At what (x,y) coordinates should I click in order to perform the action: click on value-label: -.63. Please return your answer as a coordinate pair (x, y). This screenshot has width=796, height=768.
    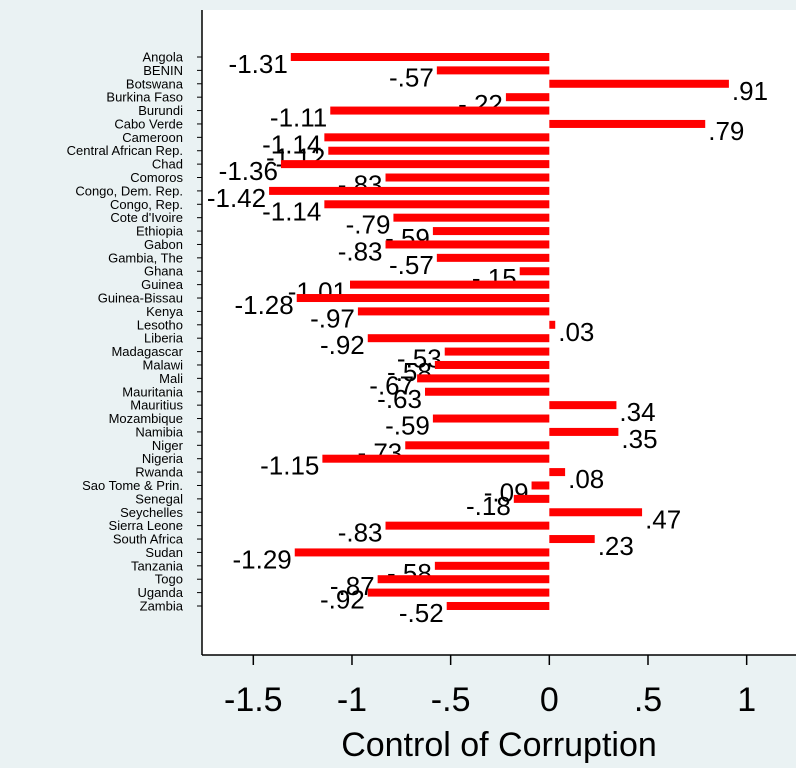
    Looking at the image, I should click on (399, 399).